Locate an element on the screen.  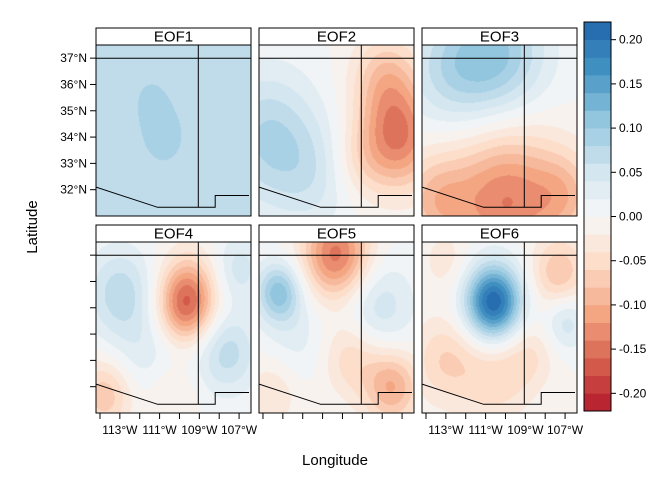
colorbar-tick-label: -0.05 is located at coordinates (633, 261).